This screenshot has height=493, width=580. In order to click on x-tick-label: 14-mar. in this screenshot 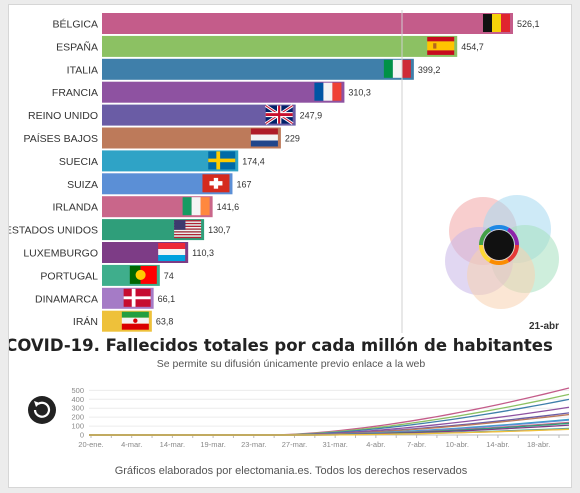, I will do `click(172, 444)`.